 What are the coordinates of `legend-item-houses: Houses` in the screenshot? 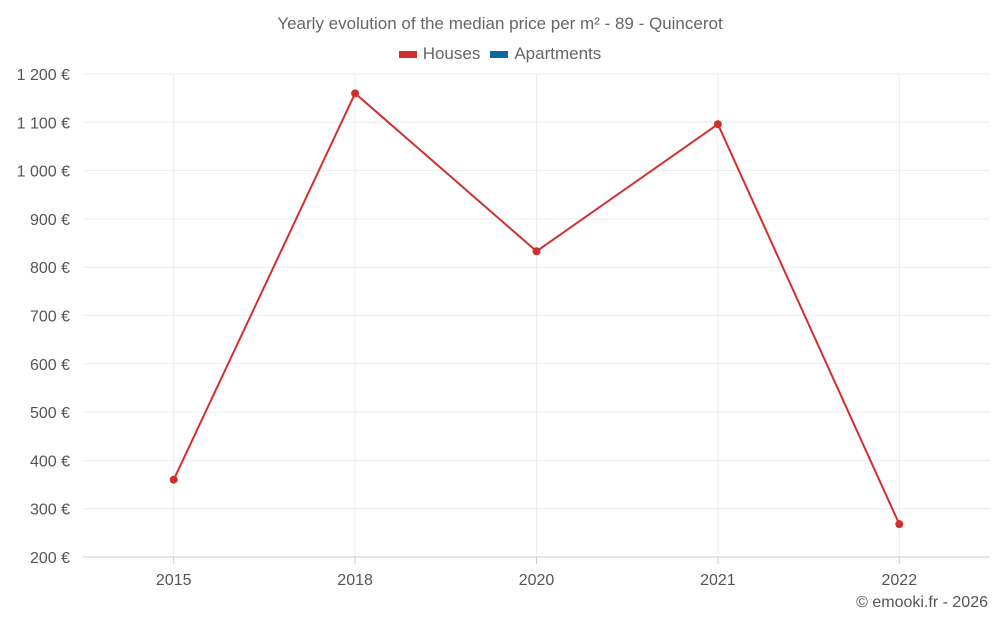 It's located at (439, 54).